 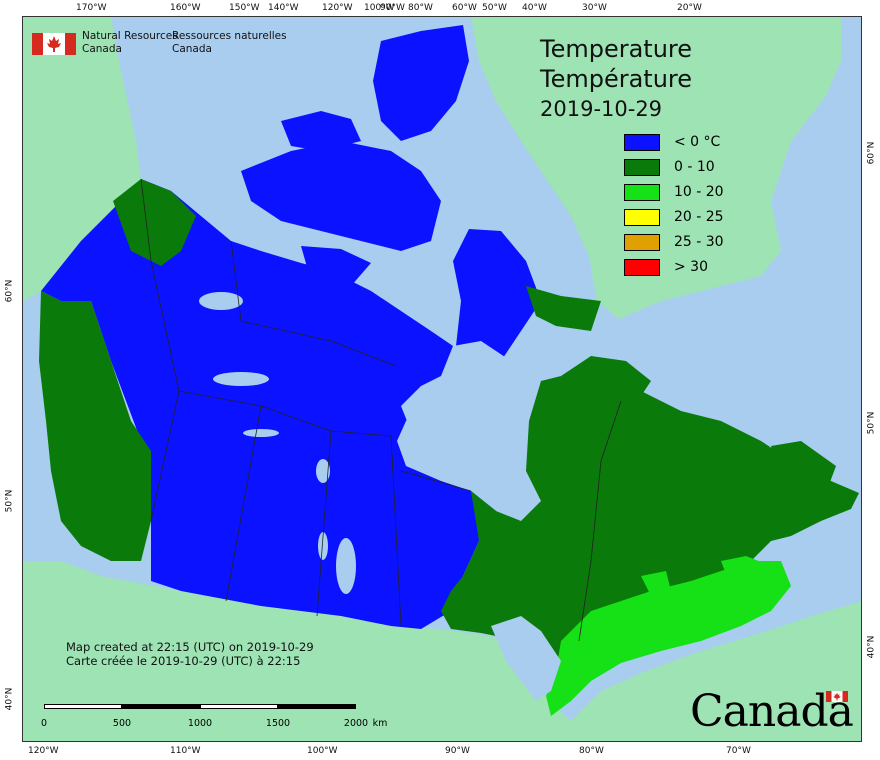 I want to click on tick-top-50w: 50°W, so click(x=494, y=8).